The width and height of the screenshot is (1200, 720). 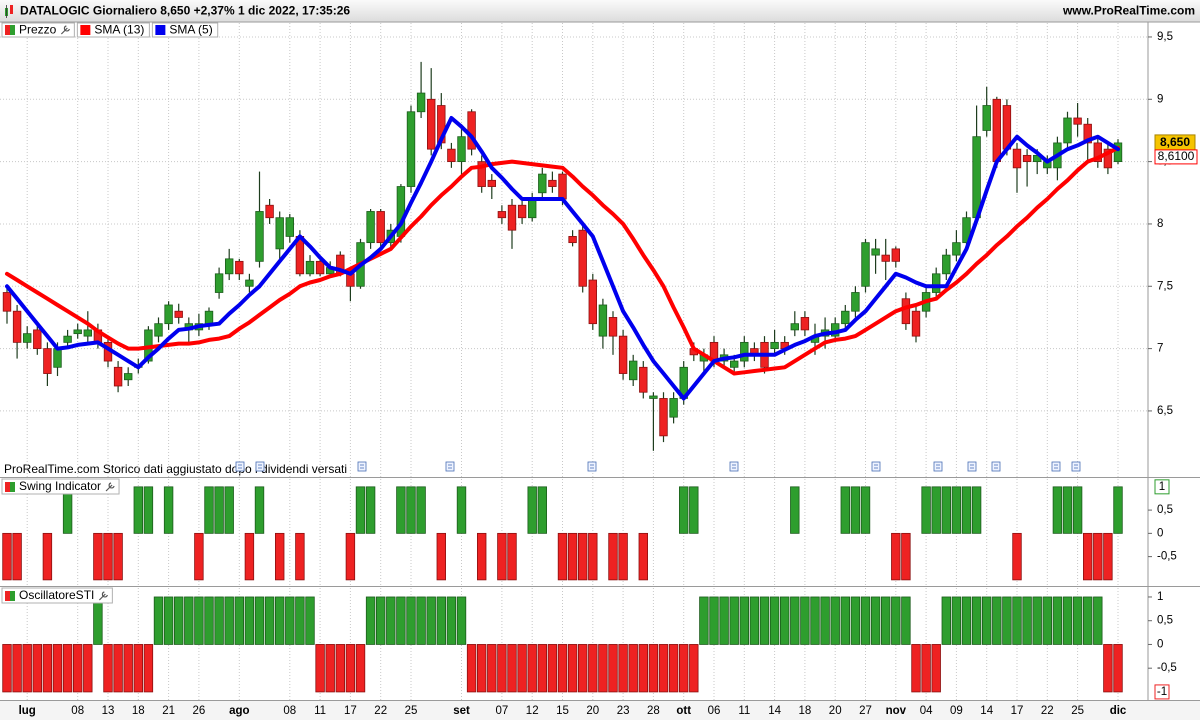 I want to click on x-tick-label: 25, so click(x=411, y=711).